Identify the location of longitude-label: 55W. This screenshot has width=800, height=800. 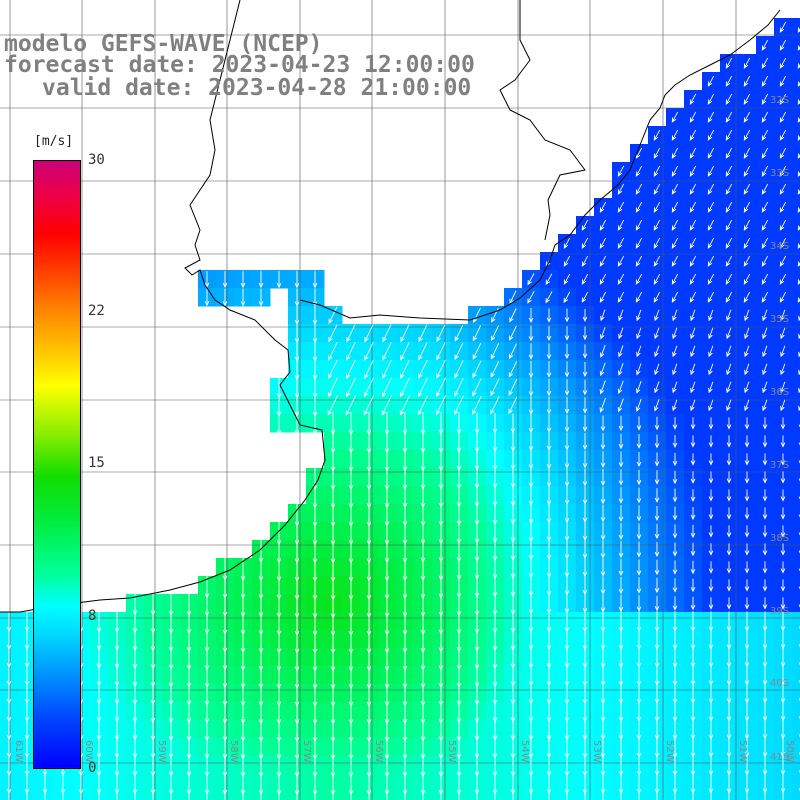
(451, 751).